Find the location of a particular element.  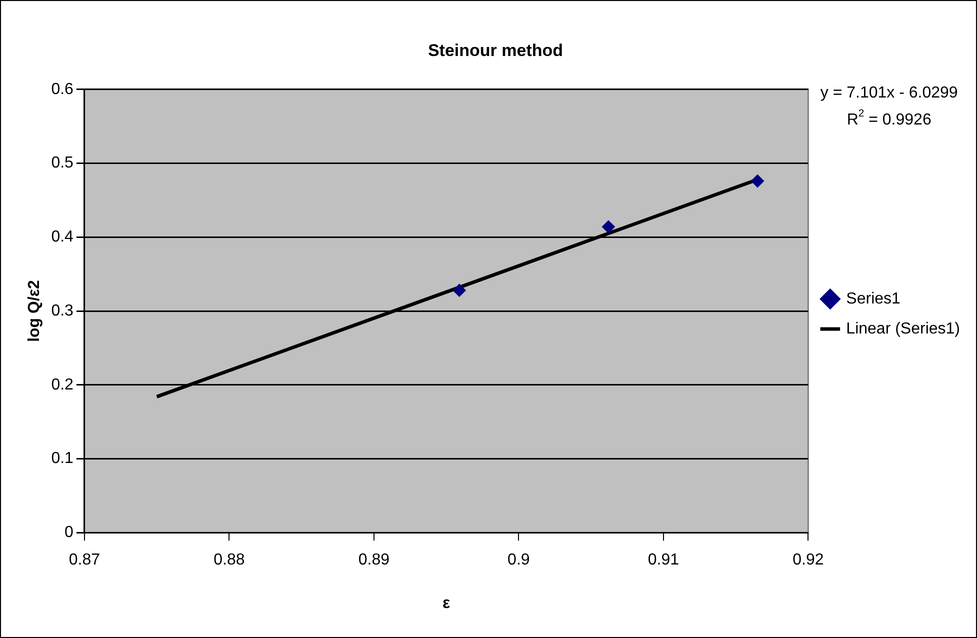

y-tick-label: 0.2 is located at coordinates (62, 385).